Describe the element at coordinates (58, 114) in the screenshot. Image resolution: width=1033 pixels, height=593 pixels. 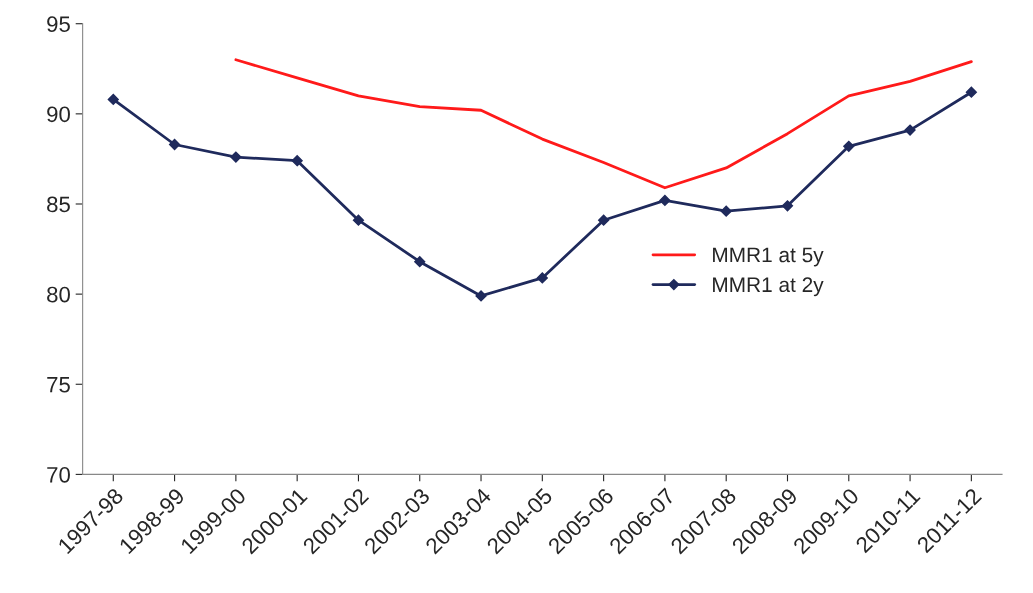
I see `y-tick-label: 90` at that location.